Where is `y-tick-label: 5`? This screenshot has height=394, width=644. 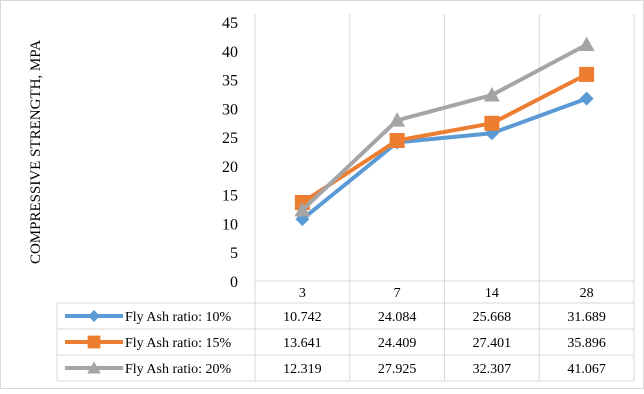
y-tick-label: 5 is located at coordinates (234, 253).